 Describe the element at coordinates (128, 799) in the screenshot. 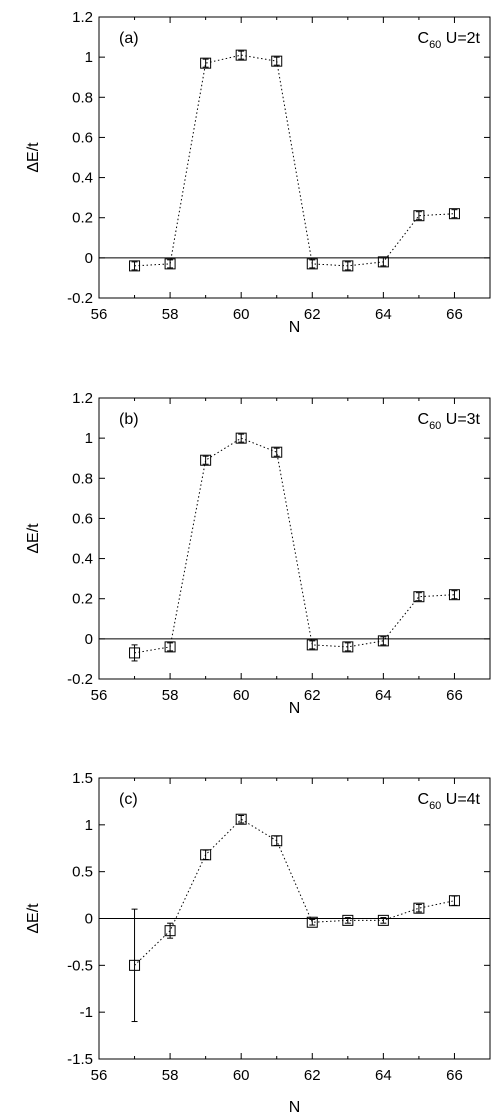

I see `panel-label: (c)` at that location.